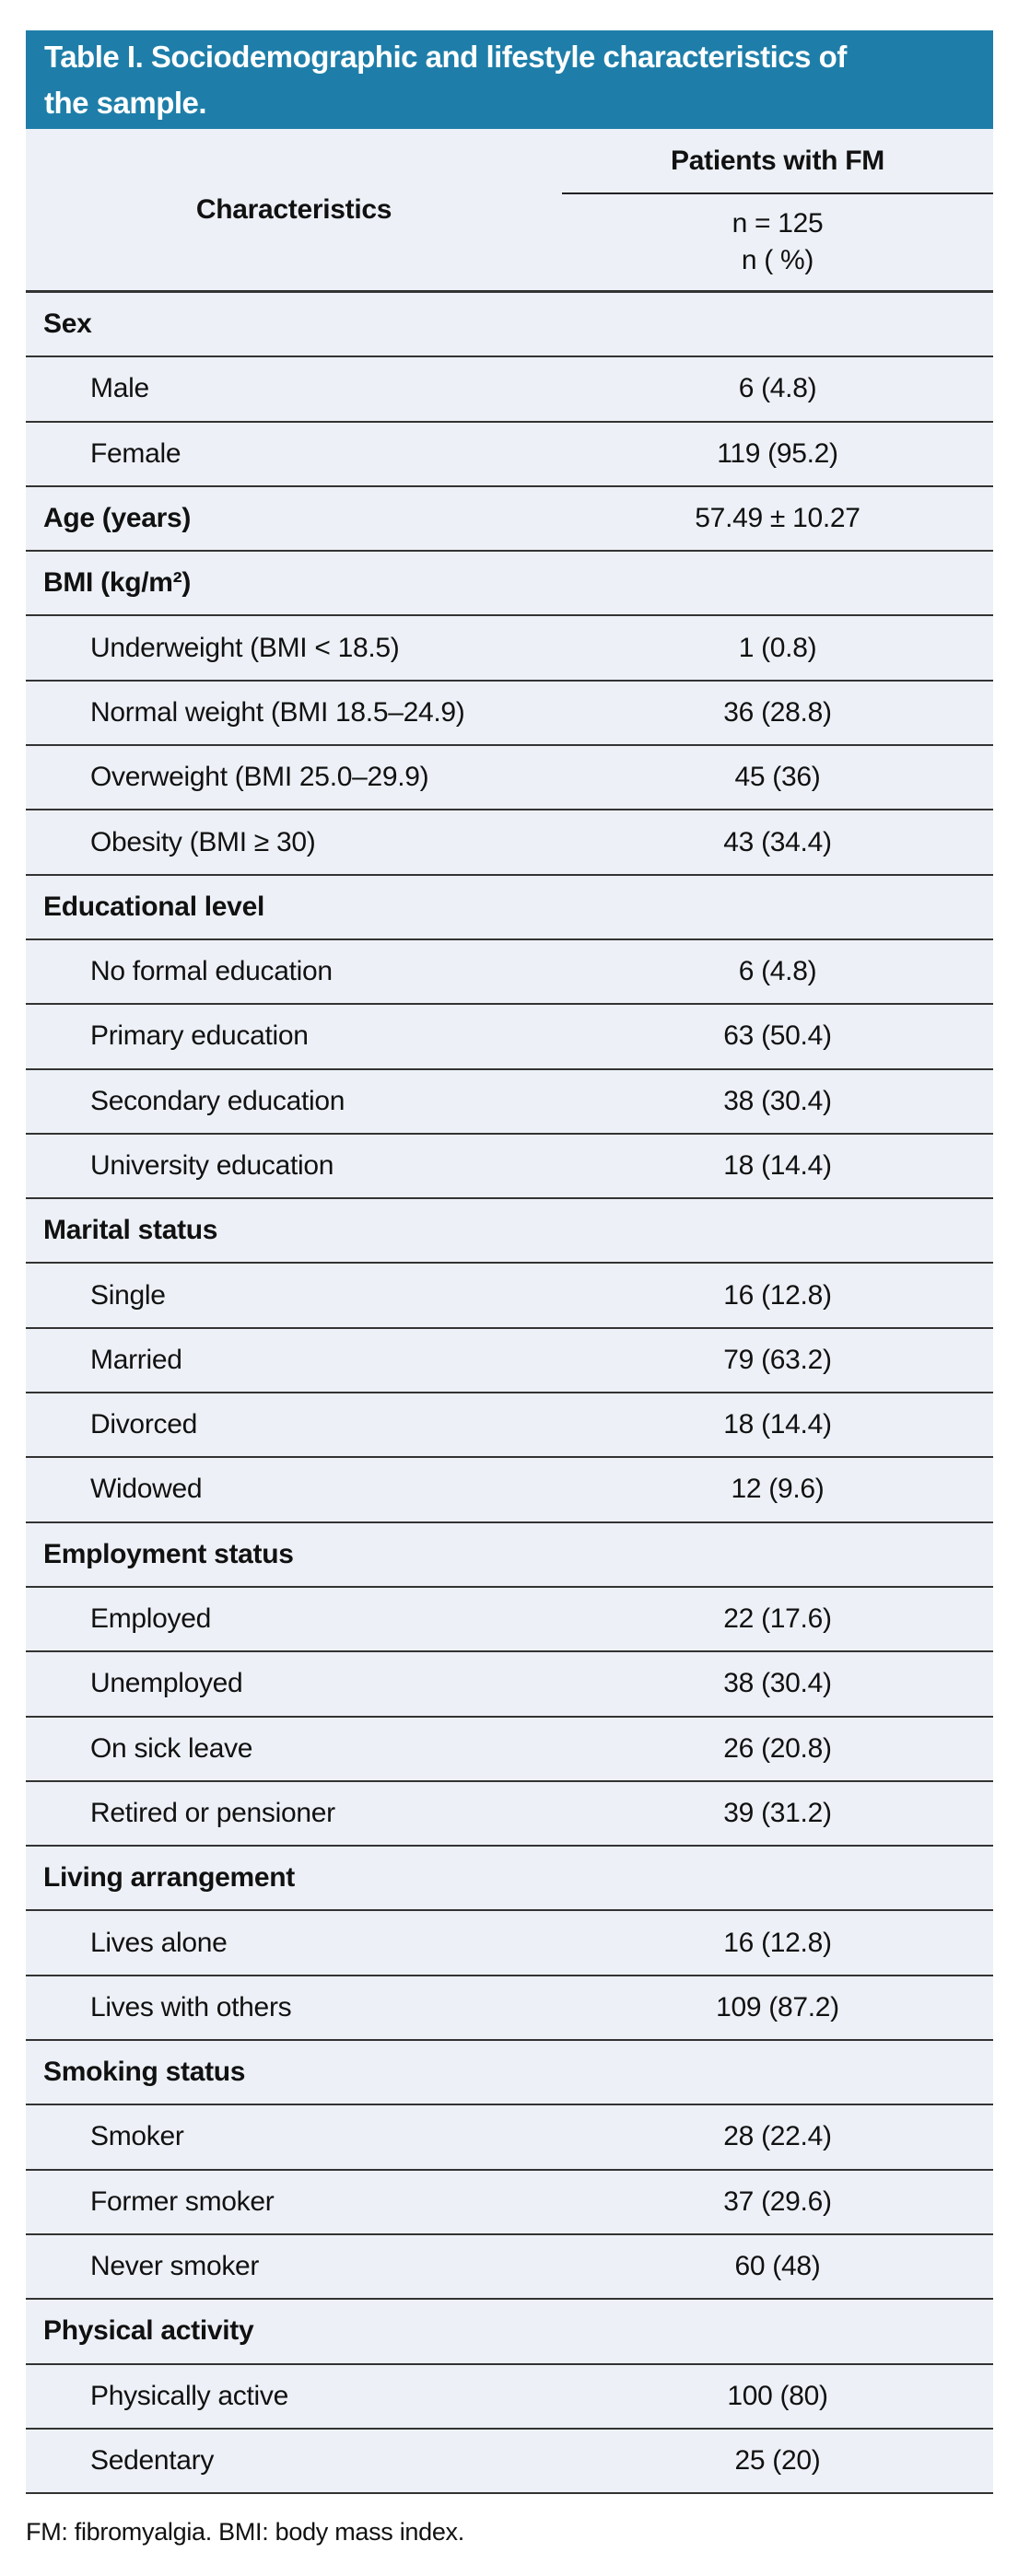 This screenshot has width=1030, height=2576. Describe the element at coordinates (778, 647) in the screenshot. I see `row-value: 1 (0.8)` at that location.